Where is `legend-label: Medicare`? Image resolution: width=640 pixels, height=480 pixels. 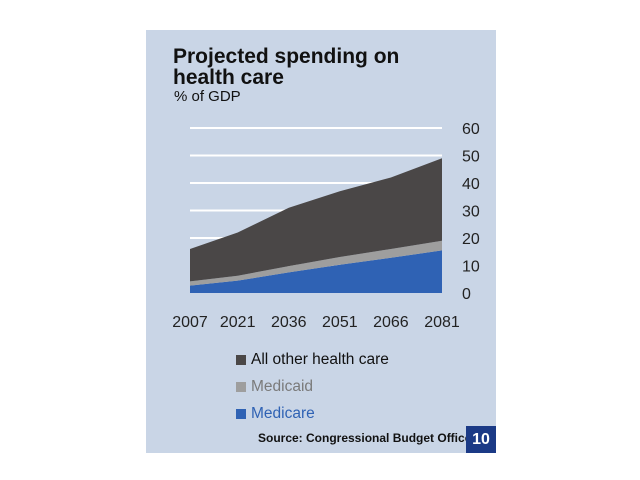 legend-label: Medicare is located at coordinates (283, 413).